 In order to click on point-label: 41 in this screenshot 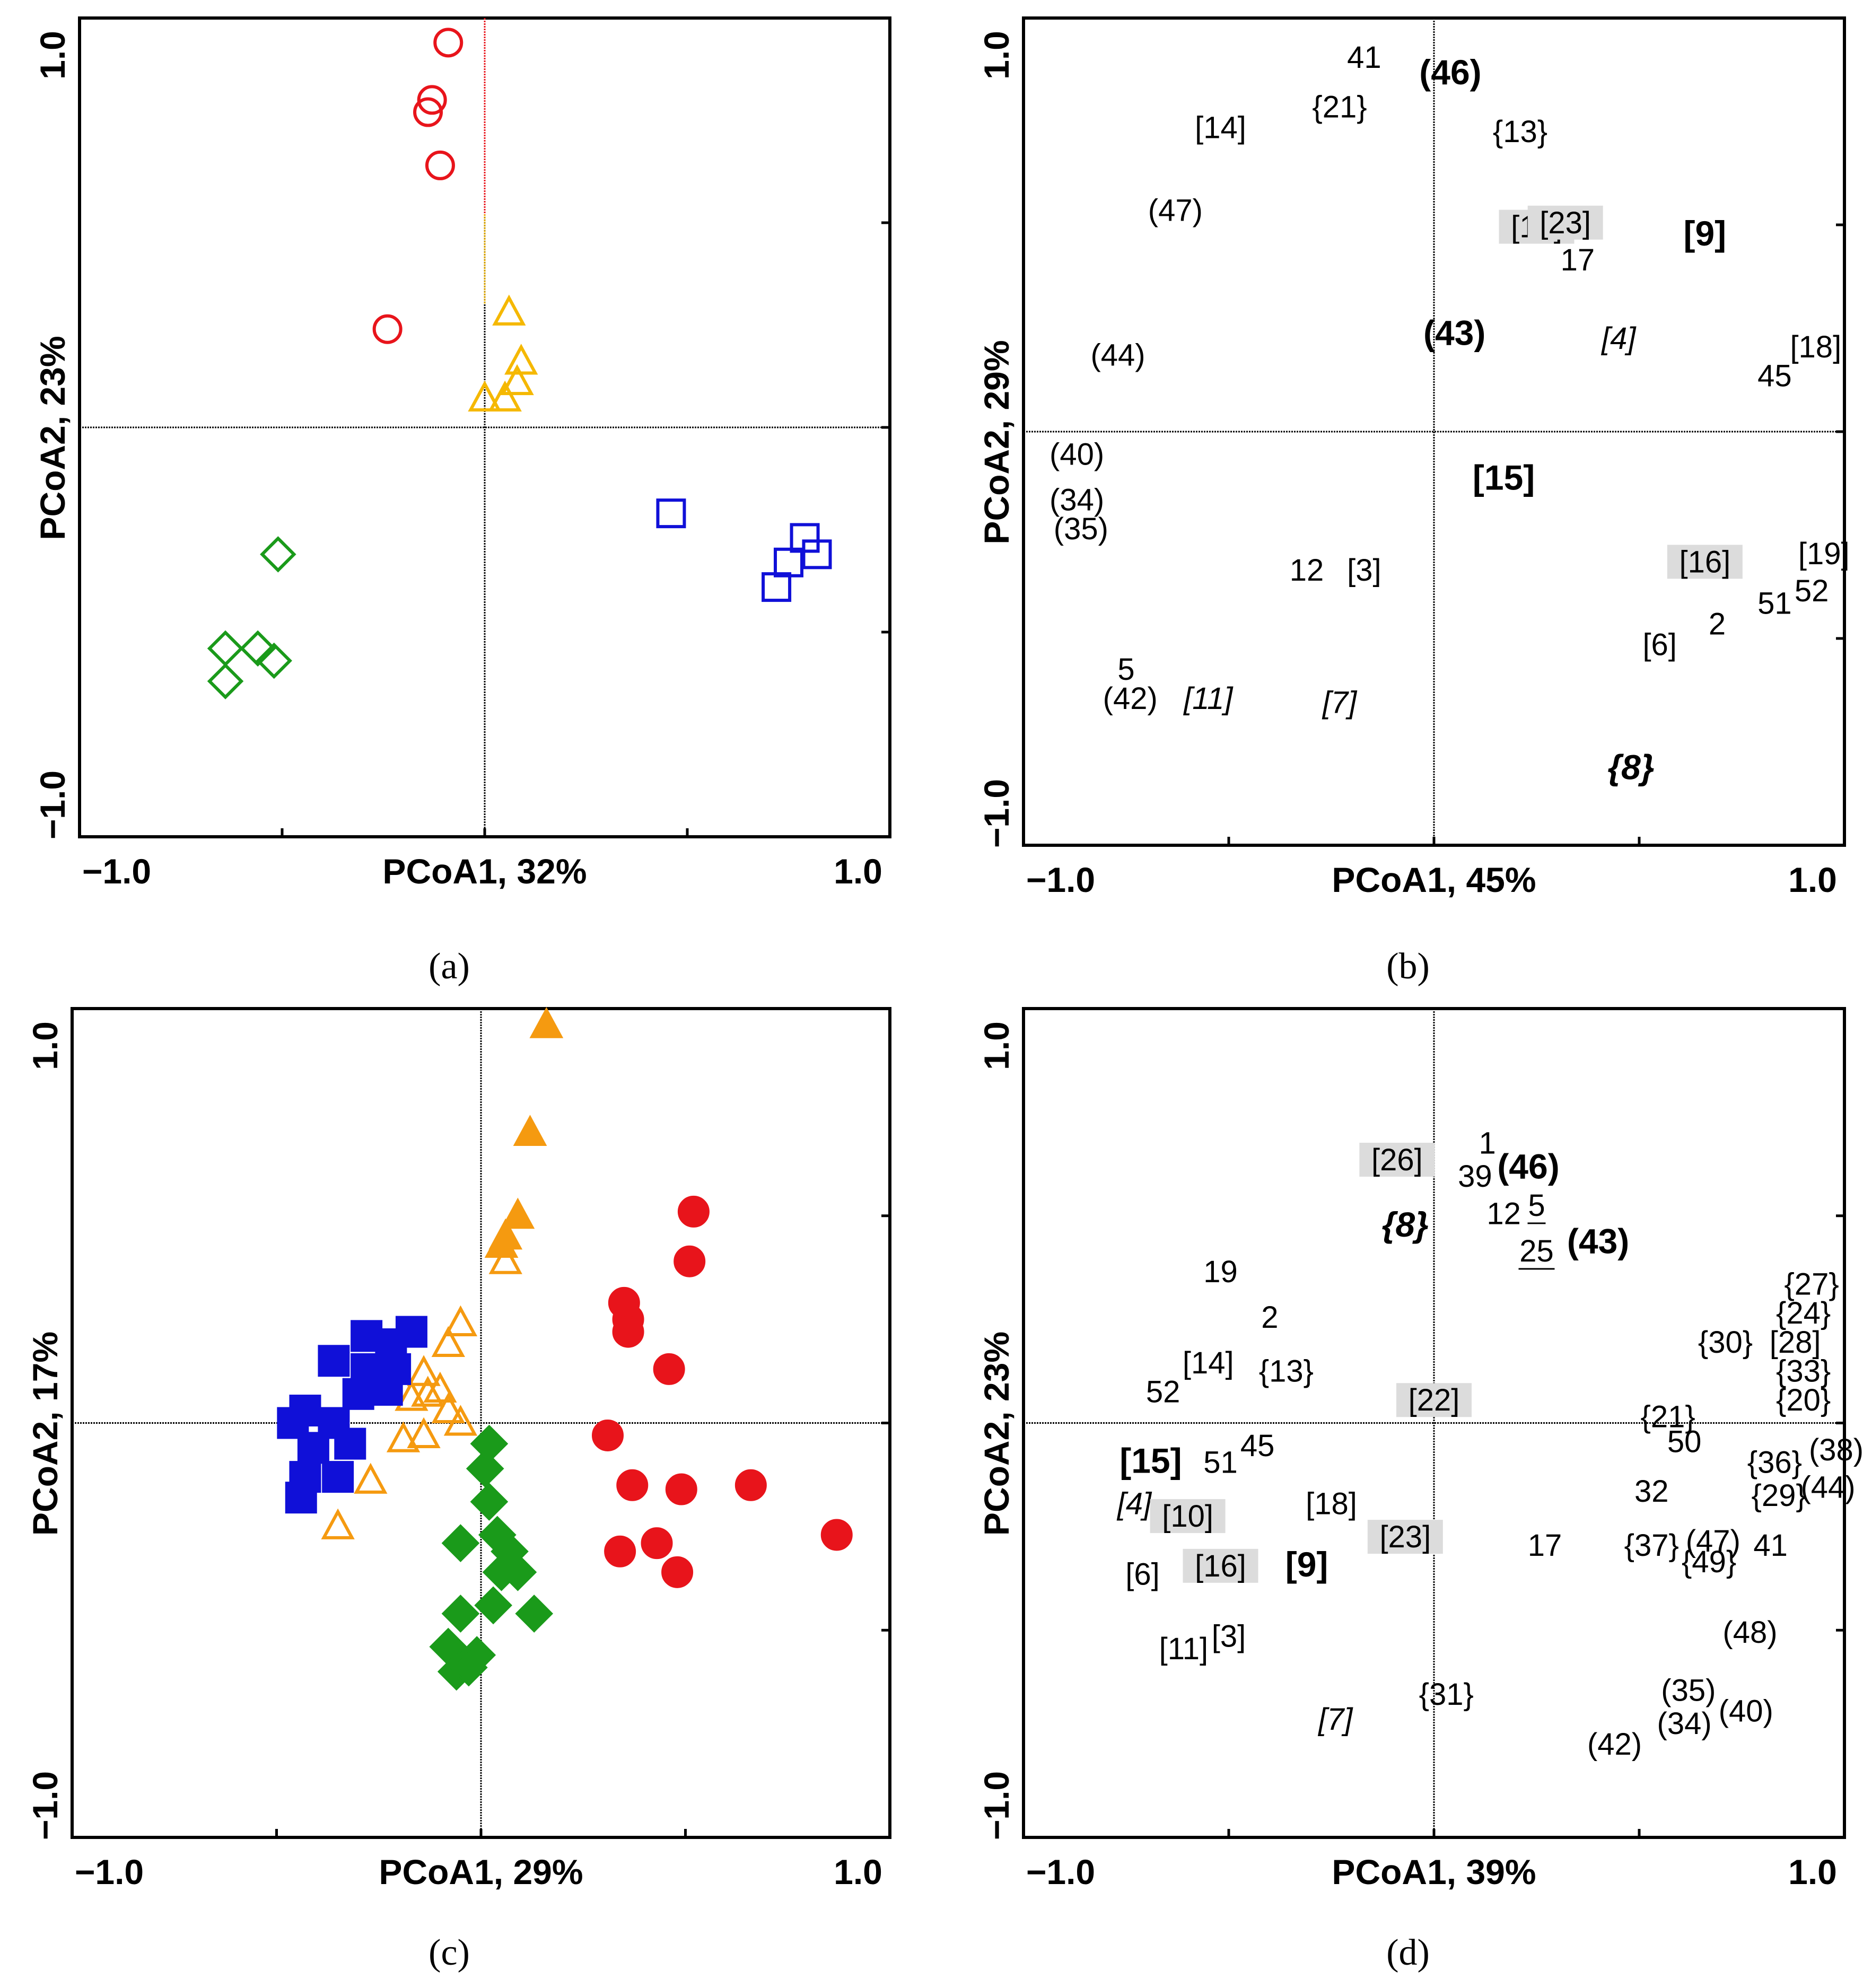, I will do `click(1364, 58)`.